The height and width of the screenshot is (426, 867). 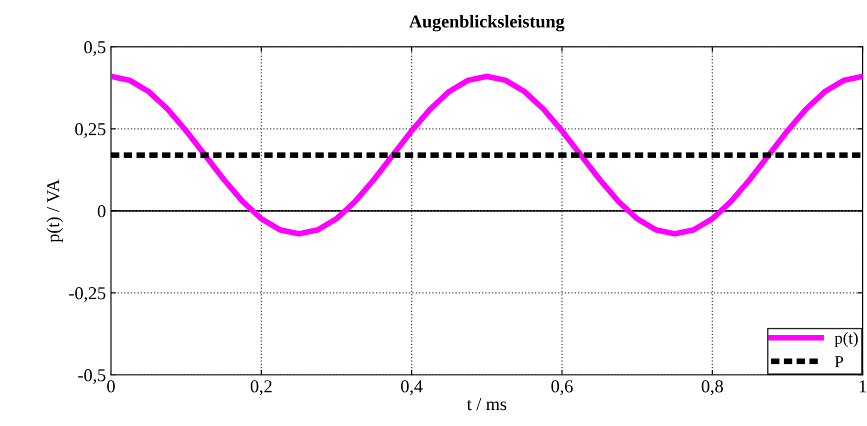 I want to click on x-tick-label: 0,6, so click(x=562, y=388).